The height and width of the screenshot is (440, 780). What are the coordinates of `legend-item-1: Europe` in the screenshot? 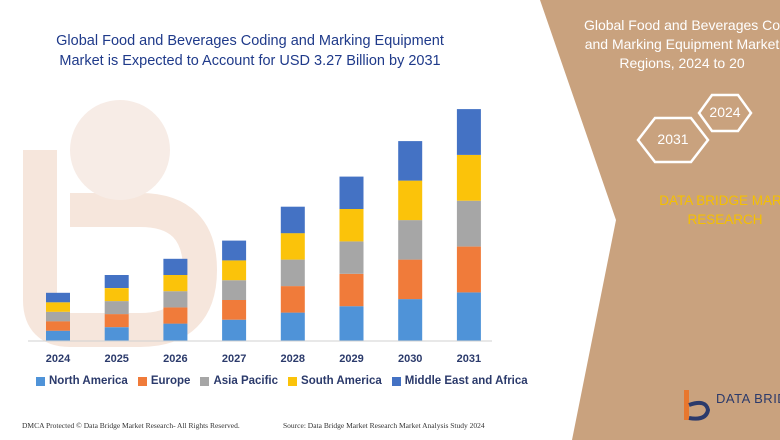 It's located at (164, 381).